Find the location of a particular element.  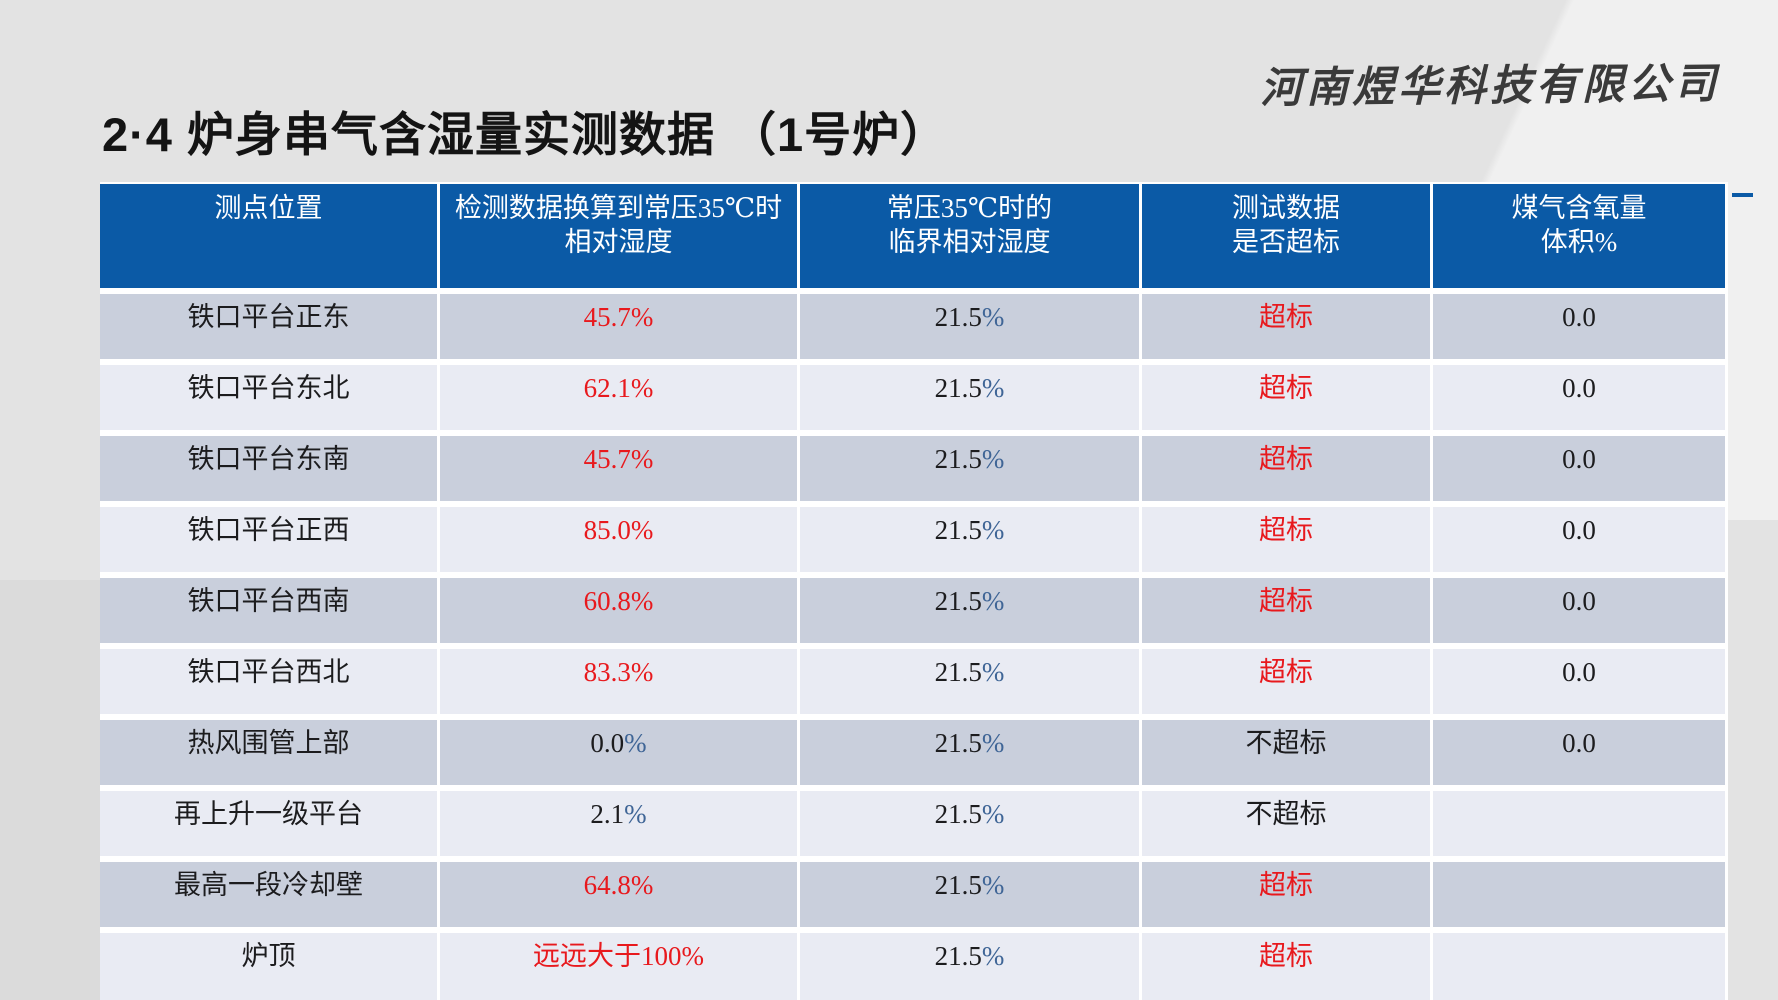

table-row: 铁口平台东南 45.7% 21.5% 超标 0.0 is located at coordinates (914, 468).